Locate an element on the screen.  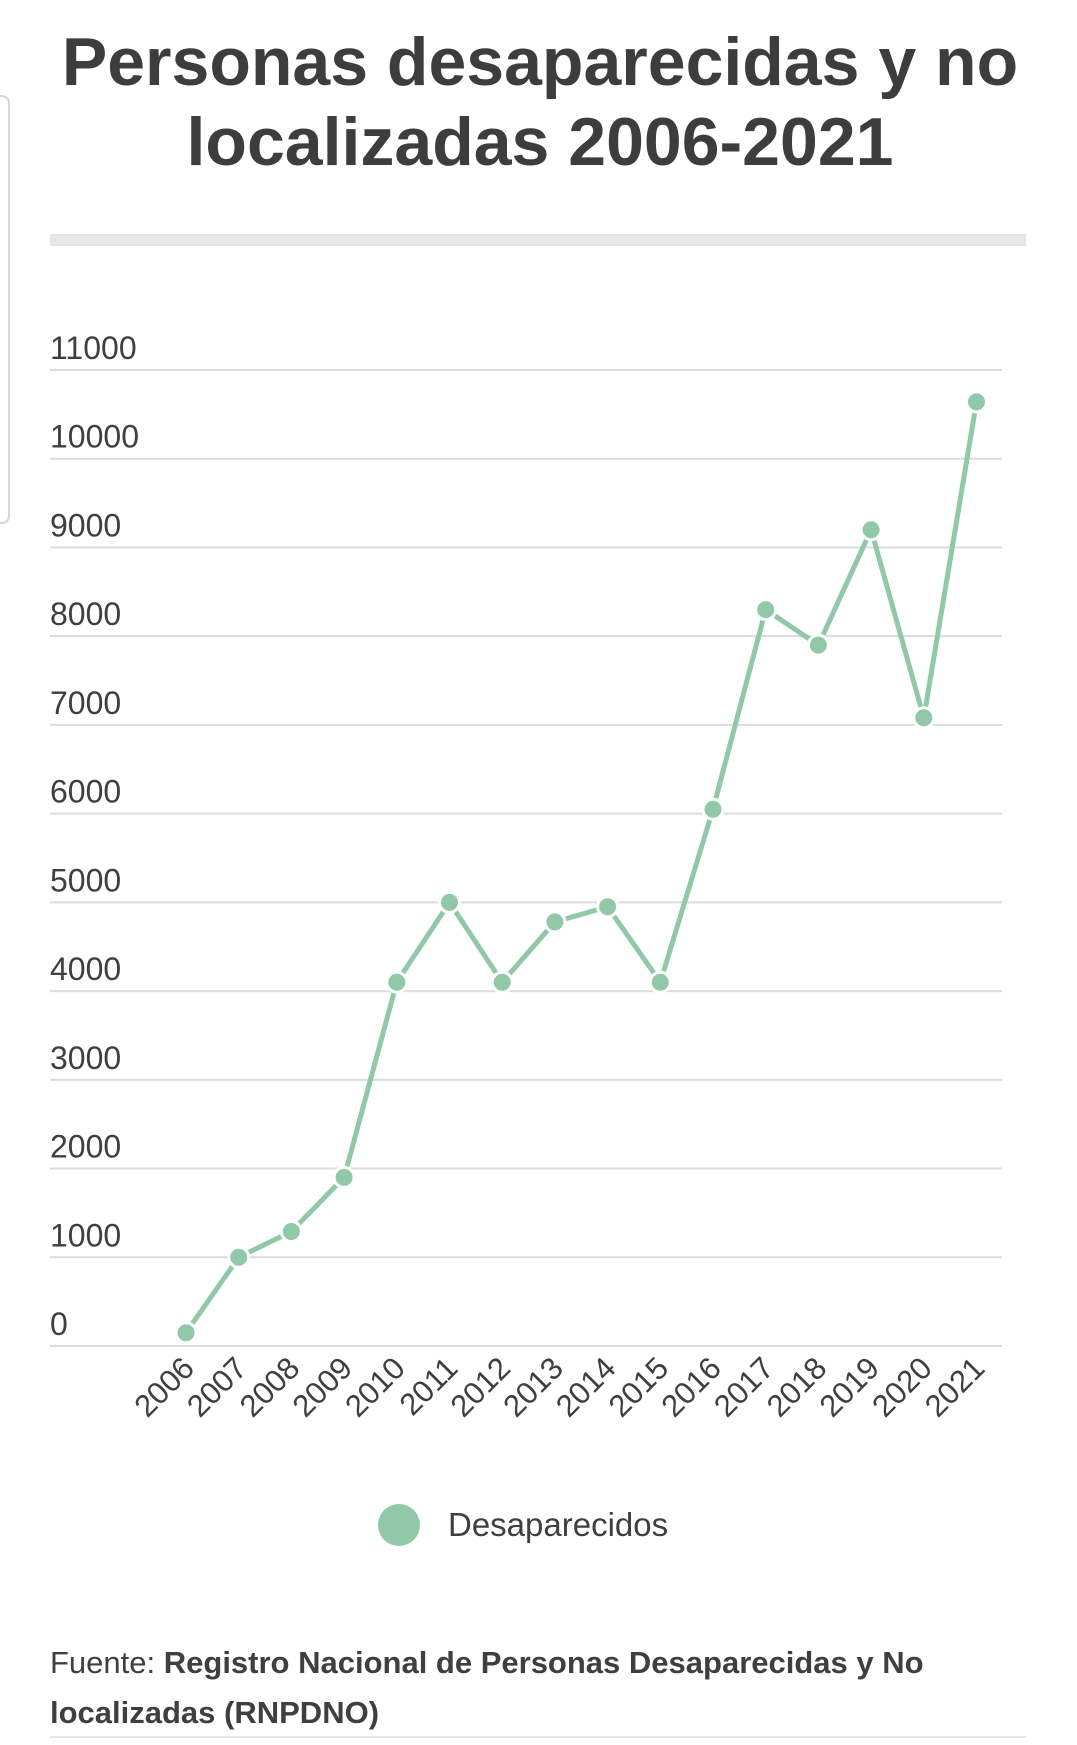
data-point-2018 is located at coordinates (818, 645).